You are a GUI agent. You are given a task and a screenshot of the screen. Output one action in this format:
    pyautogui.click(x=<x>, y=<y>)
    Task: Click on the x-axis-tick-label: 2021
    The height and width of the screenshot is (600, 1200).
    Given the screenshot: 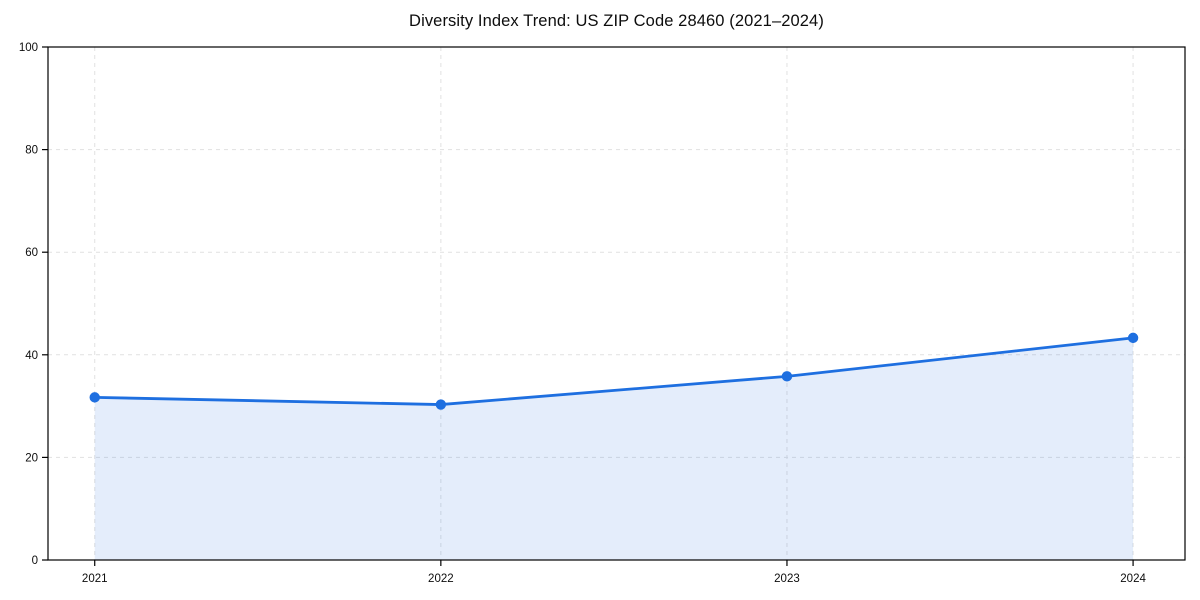 What is the action you would take?
    pyautogui.click(x=95, y=579)
    